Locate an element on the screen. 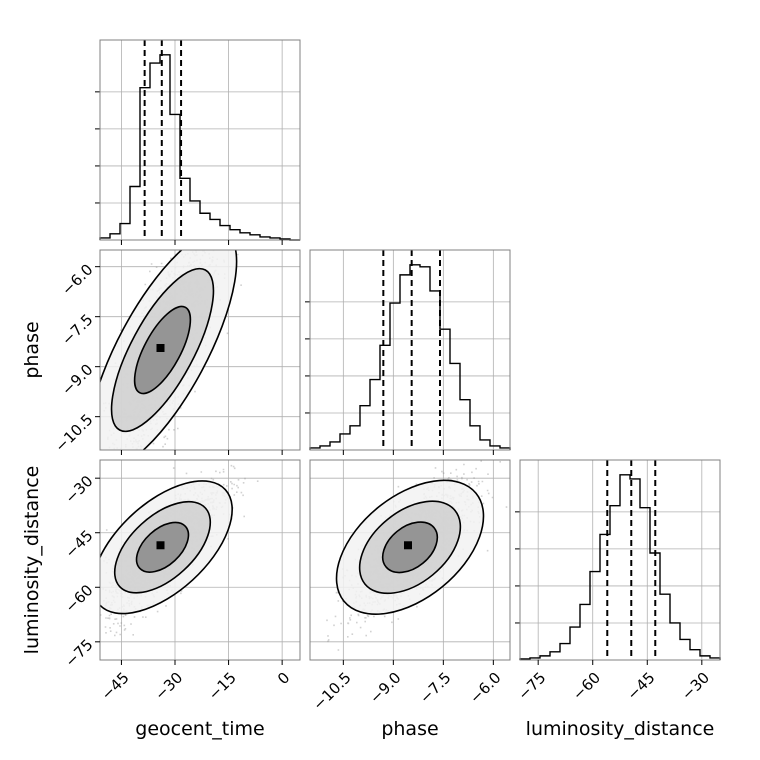 The image size is (760, 760). y-tick-label: −45 is located at coordinates (78, 544).